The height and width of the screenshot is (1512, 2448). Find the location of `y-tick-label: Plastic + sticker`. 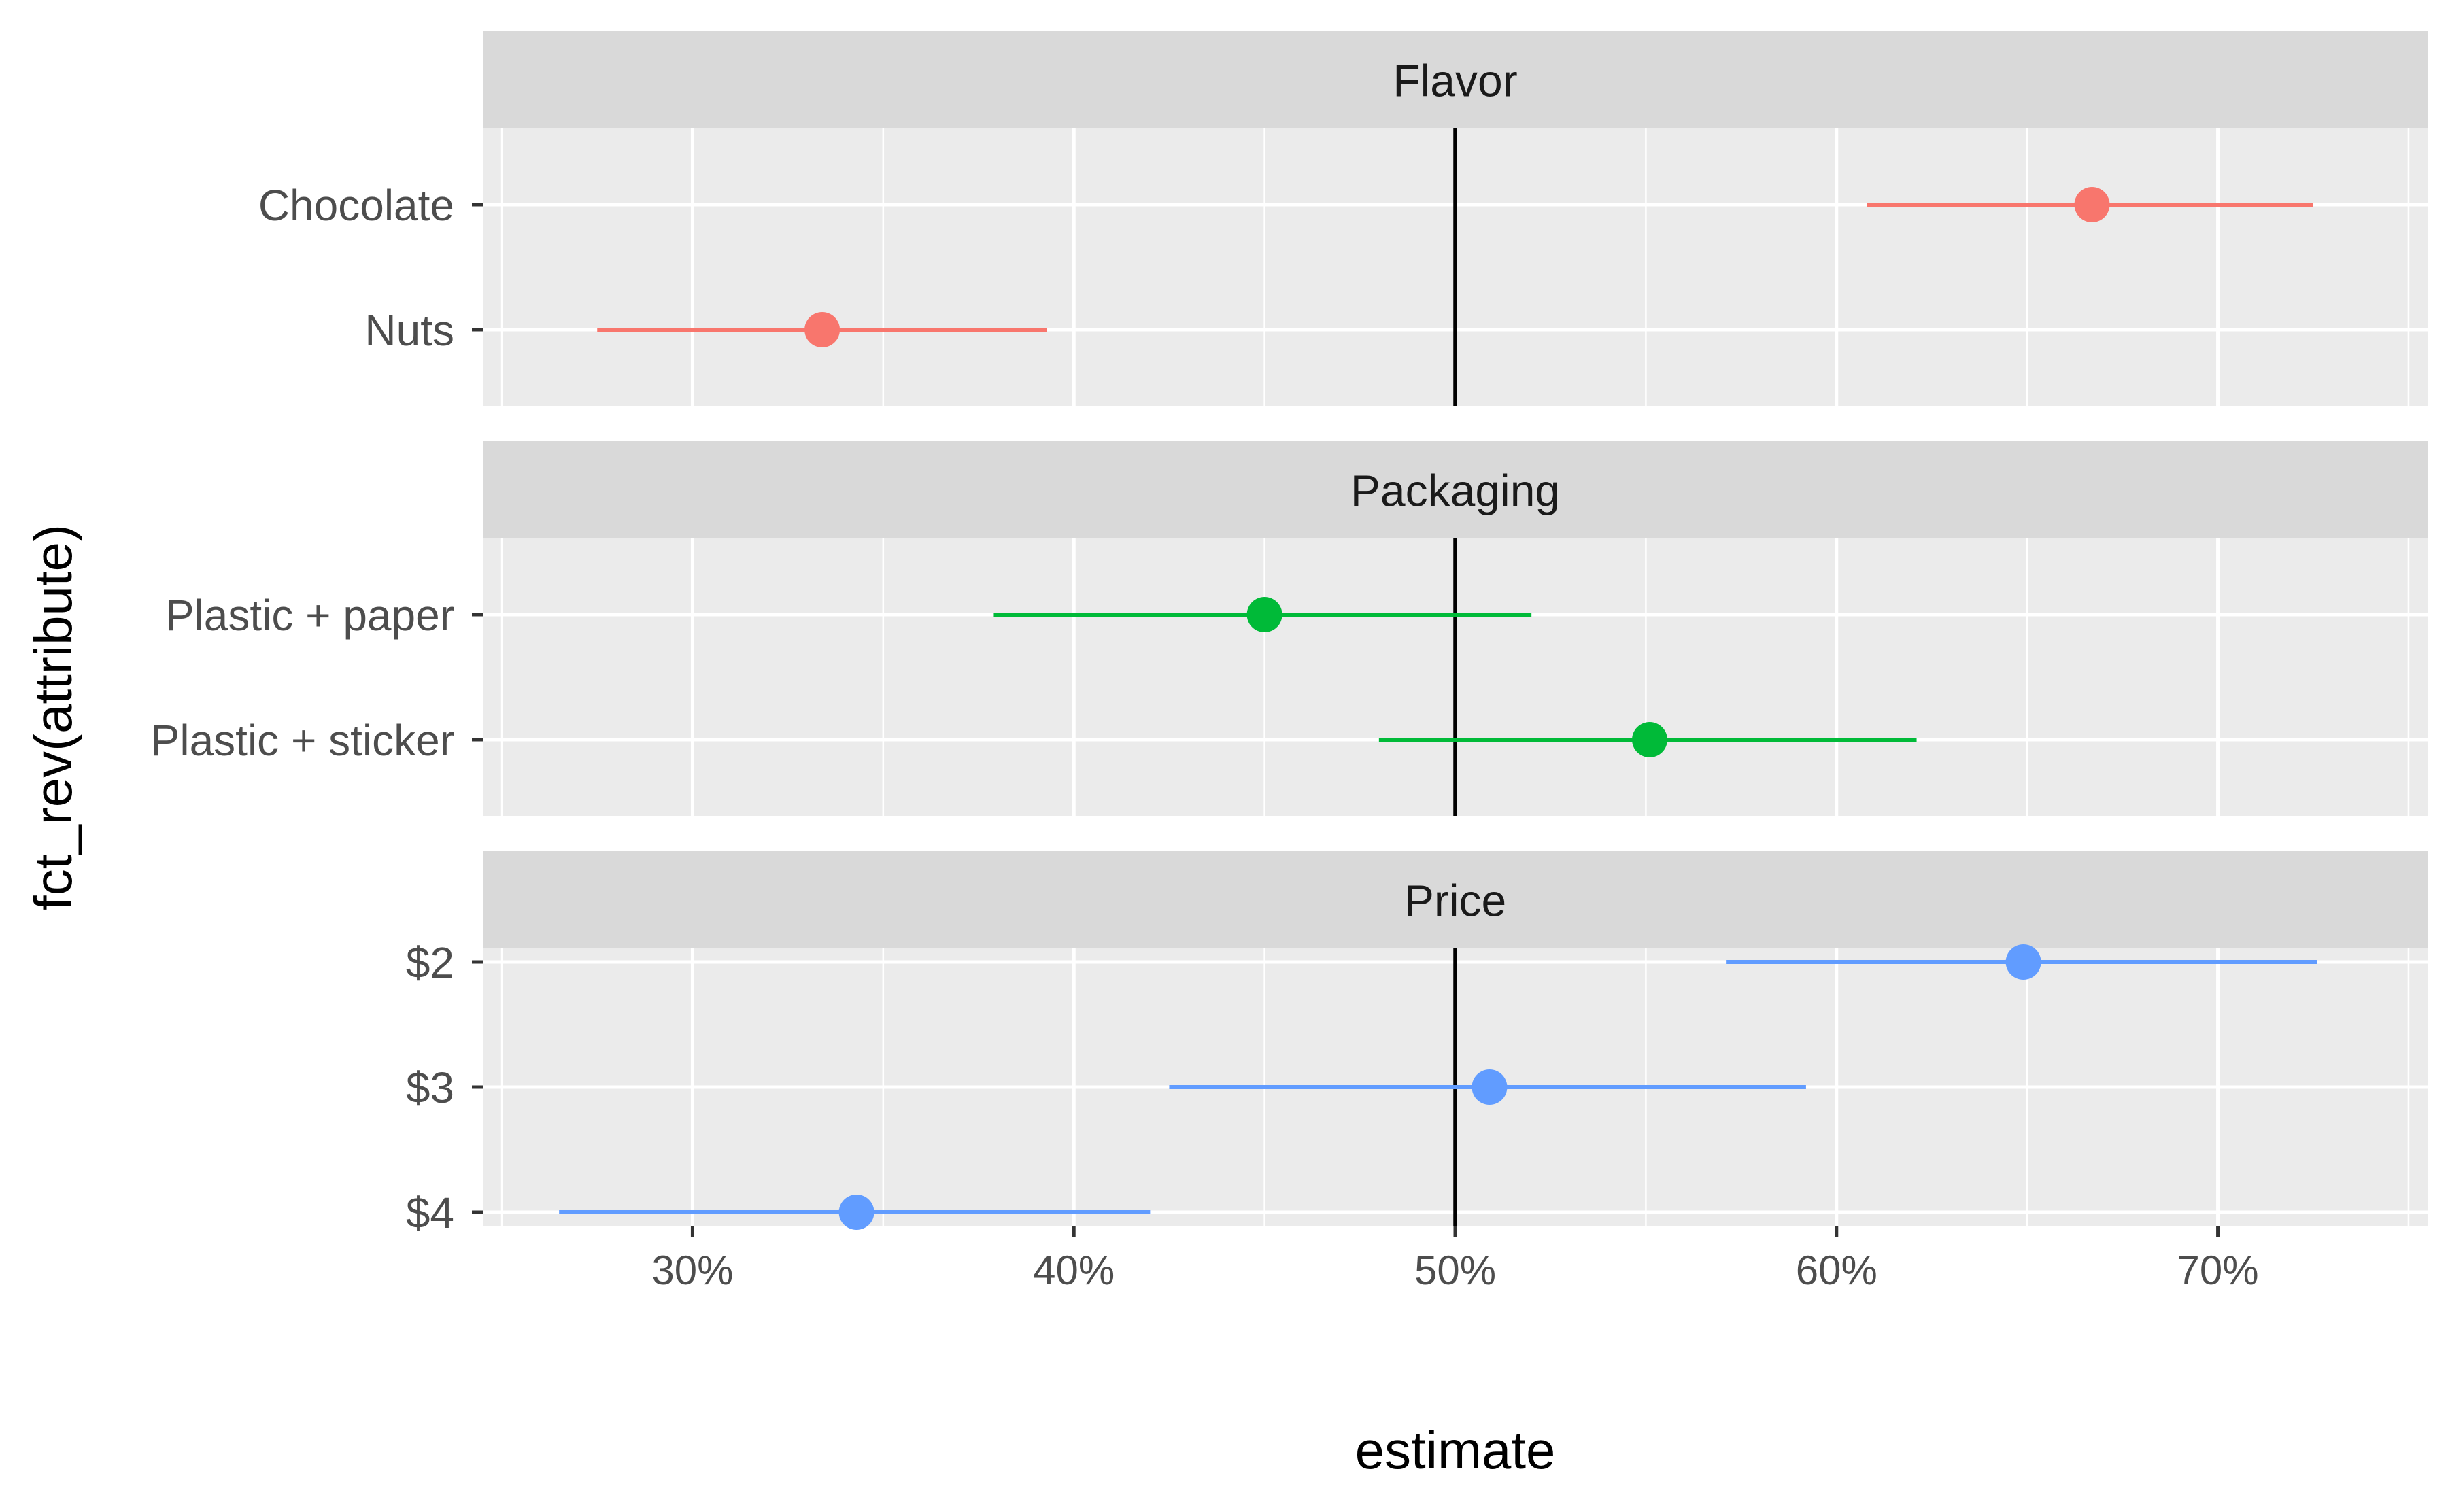

y-tick-label: Plastic + sticker is located at coordinates (303, 740).